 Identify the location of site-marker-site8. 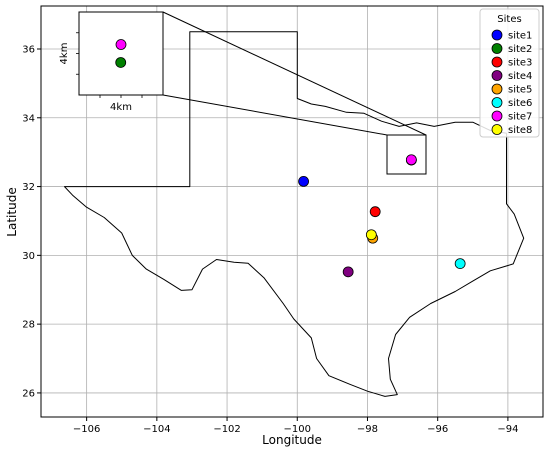
(371, 235).